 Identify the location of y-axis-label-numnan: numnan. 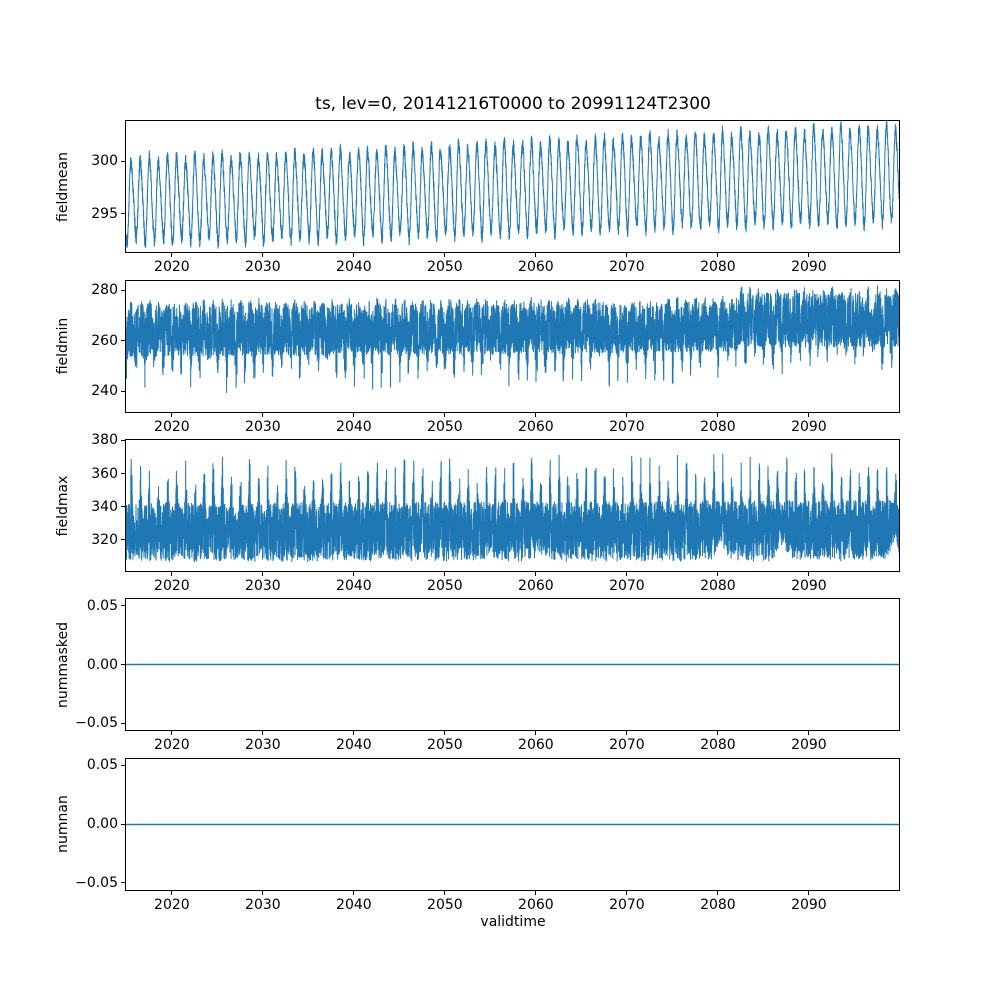
(63, 824).